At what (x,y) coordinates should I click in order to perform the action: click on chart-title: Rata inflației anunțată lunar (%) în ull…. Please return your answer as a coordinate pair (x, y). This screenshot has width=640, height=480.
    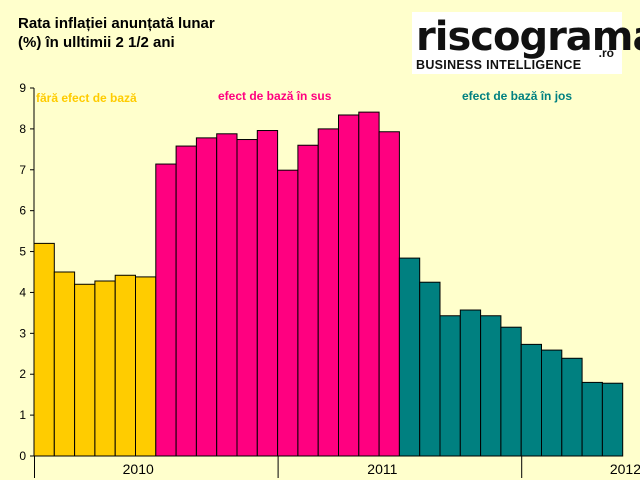
    Looking at the image, I should click on (116, 33).